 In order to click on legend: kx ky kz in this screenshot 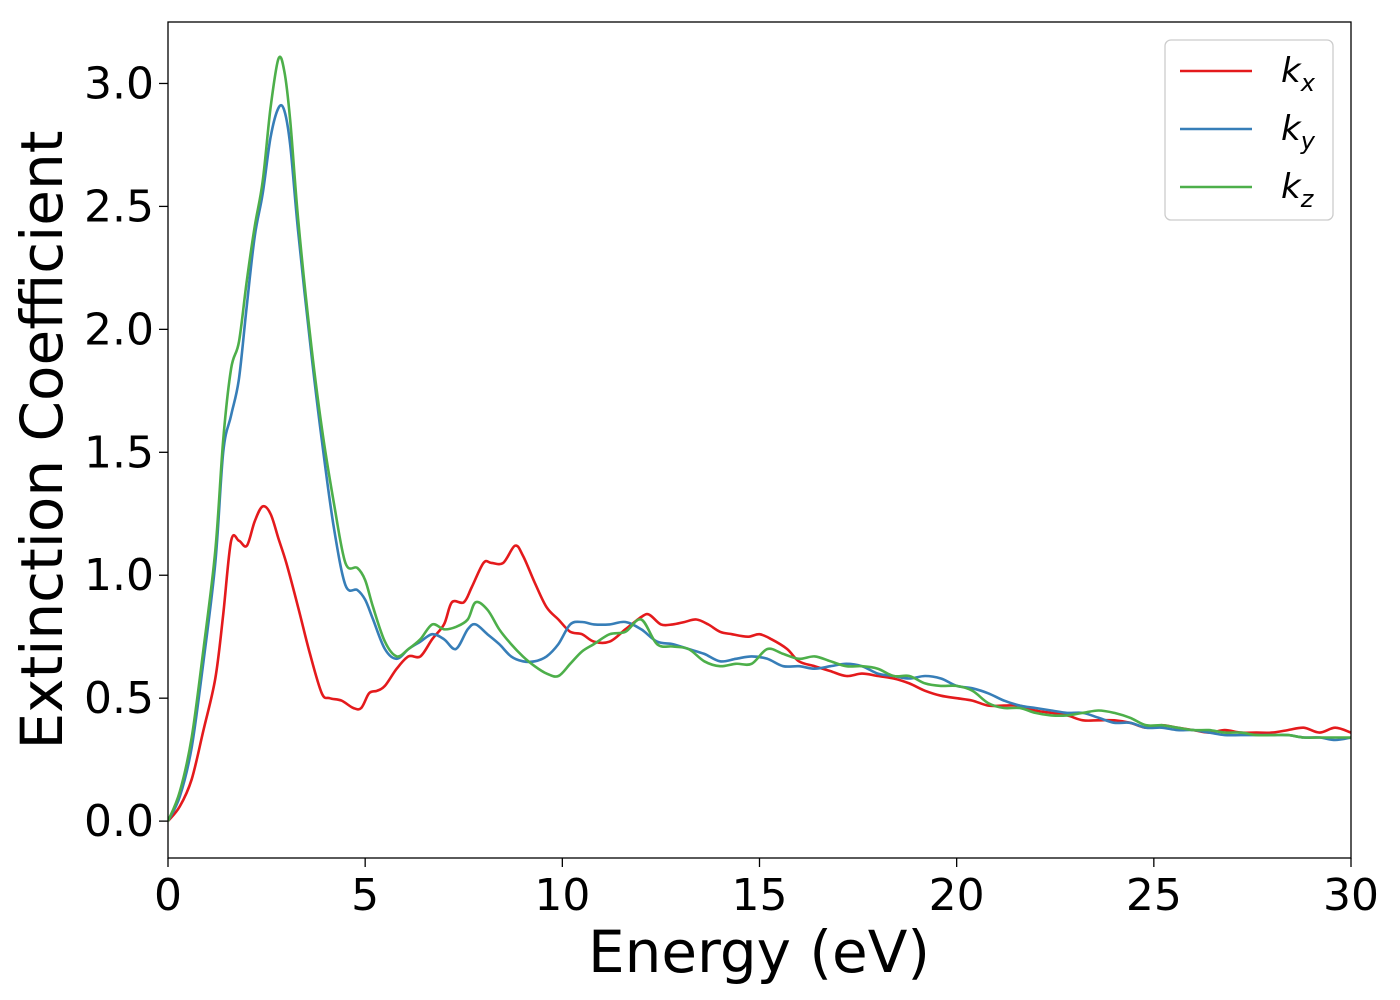, I will do `click(1249, 130)`.